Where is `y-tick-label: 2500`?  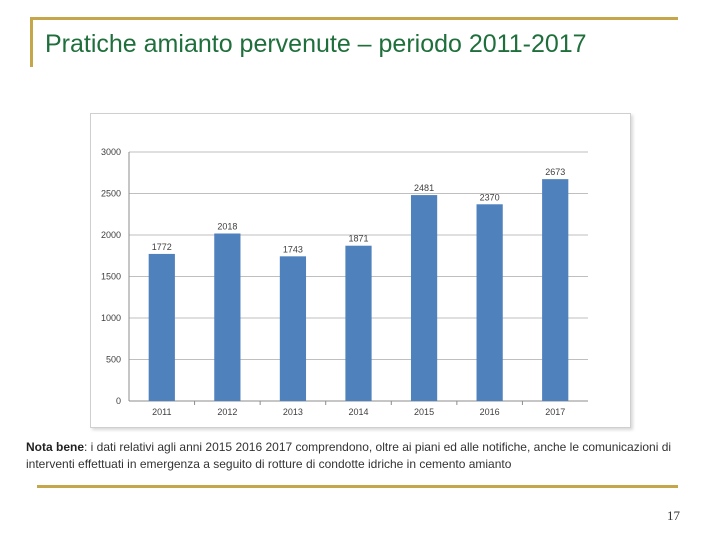
y-tick-label: 2500 is located at coordinates (111, 194).